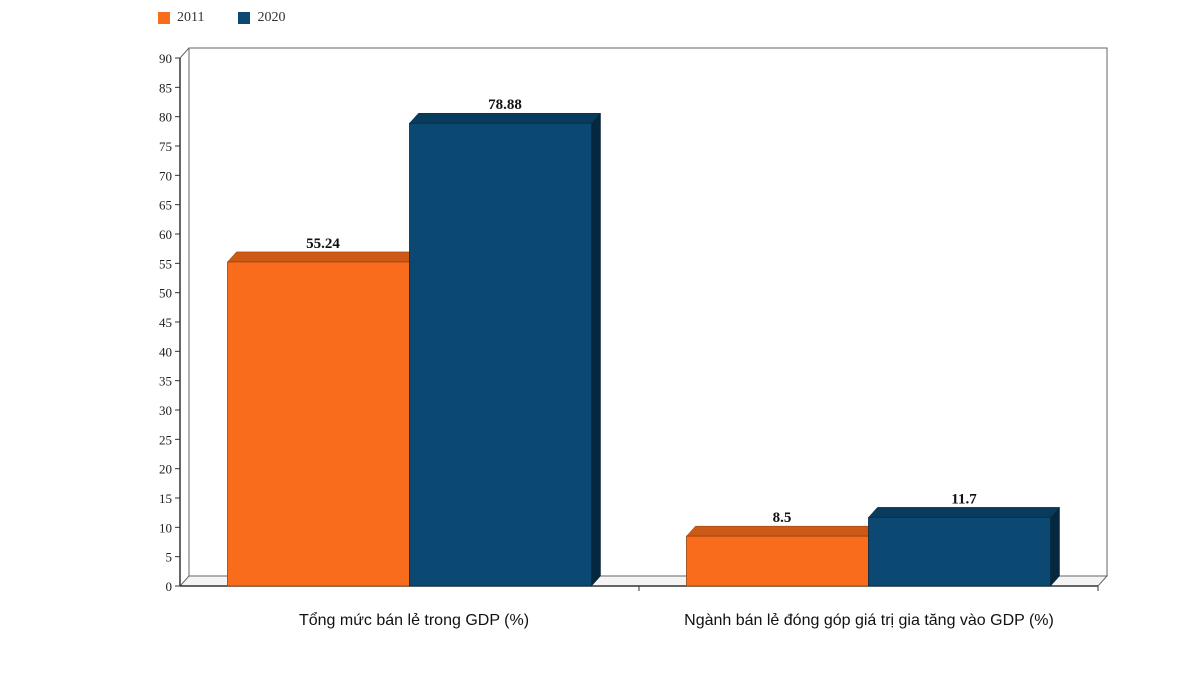 The height and width of the screenshot is (675, 1200). I want to click on legend-item-2011: 2011, so click(181, 18).